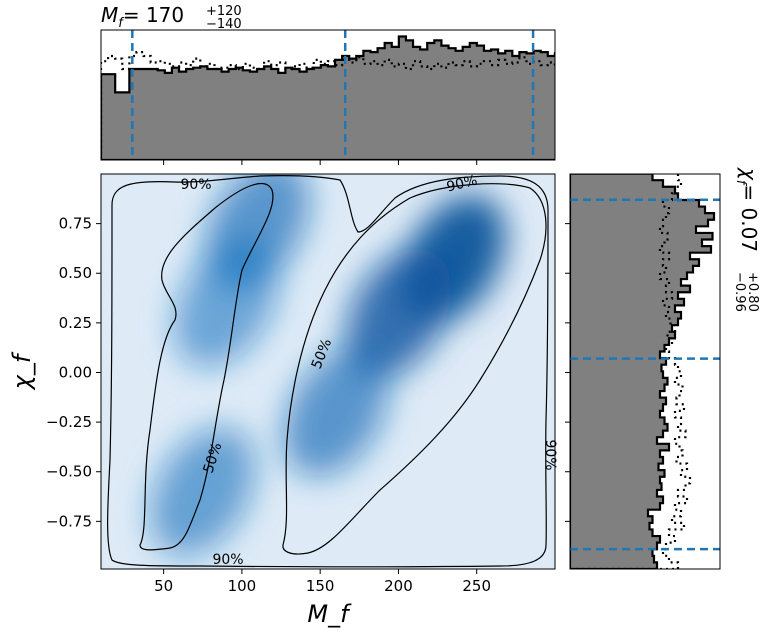 This screenshot has width=768, height=638. Describe the element at coordinates (462, 183) in the screenshot. I see `contour-label-90-topright: 90%` at that location.